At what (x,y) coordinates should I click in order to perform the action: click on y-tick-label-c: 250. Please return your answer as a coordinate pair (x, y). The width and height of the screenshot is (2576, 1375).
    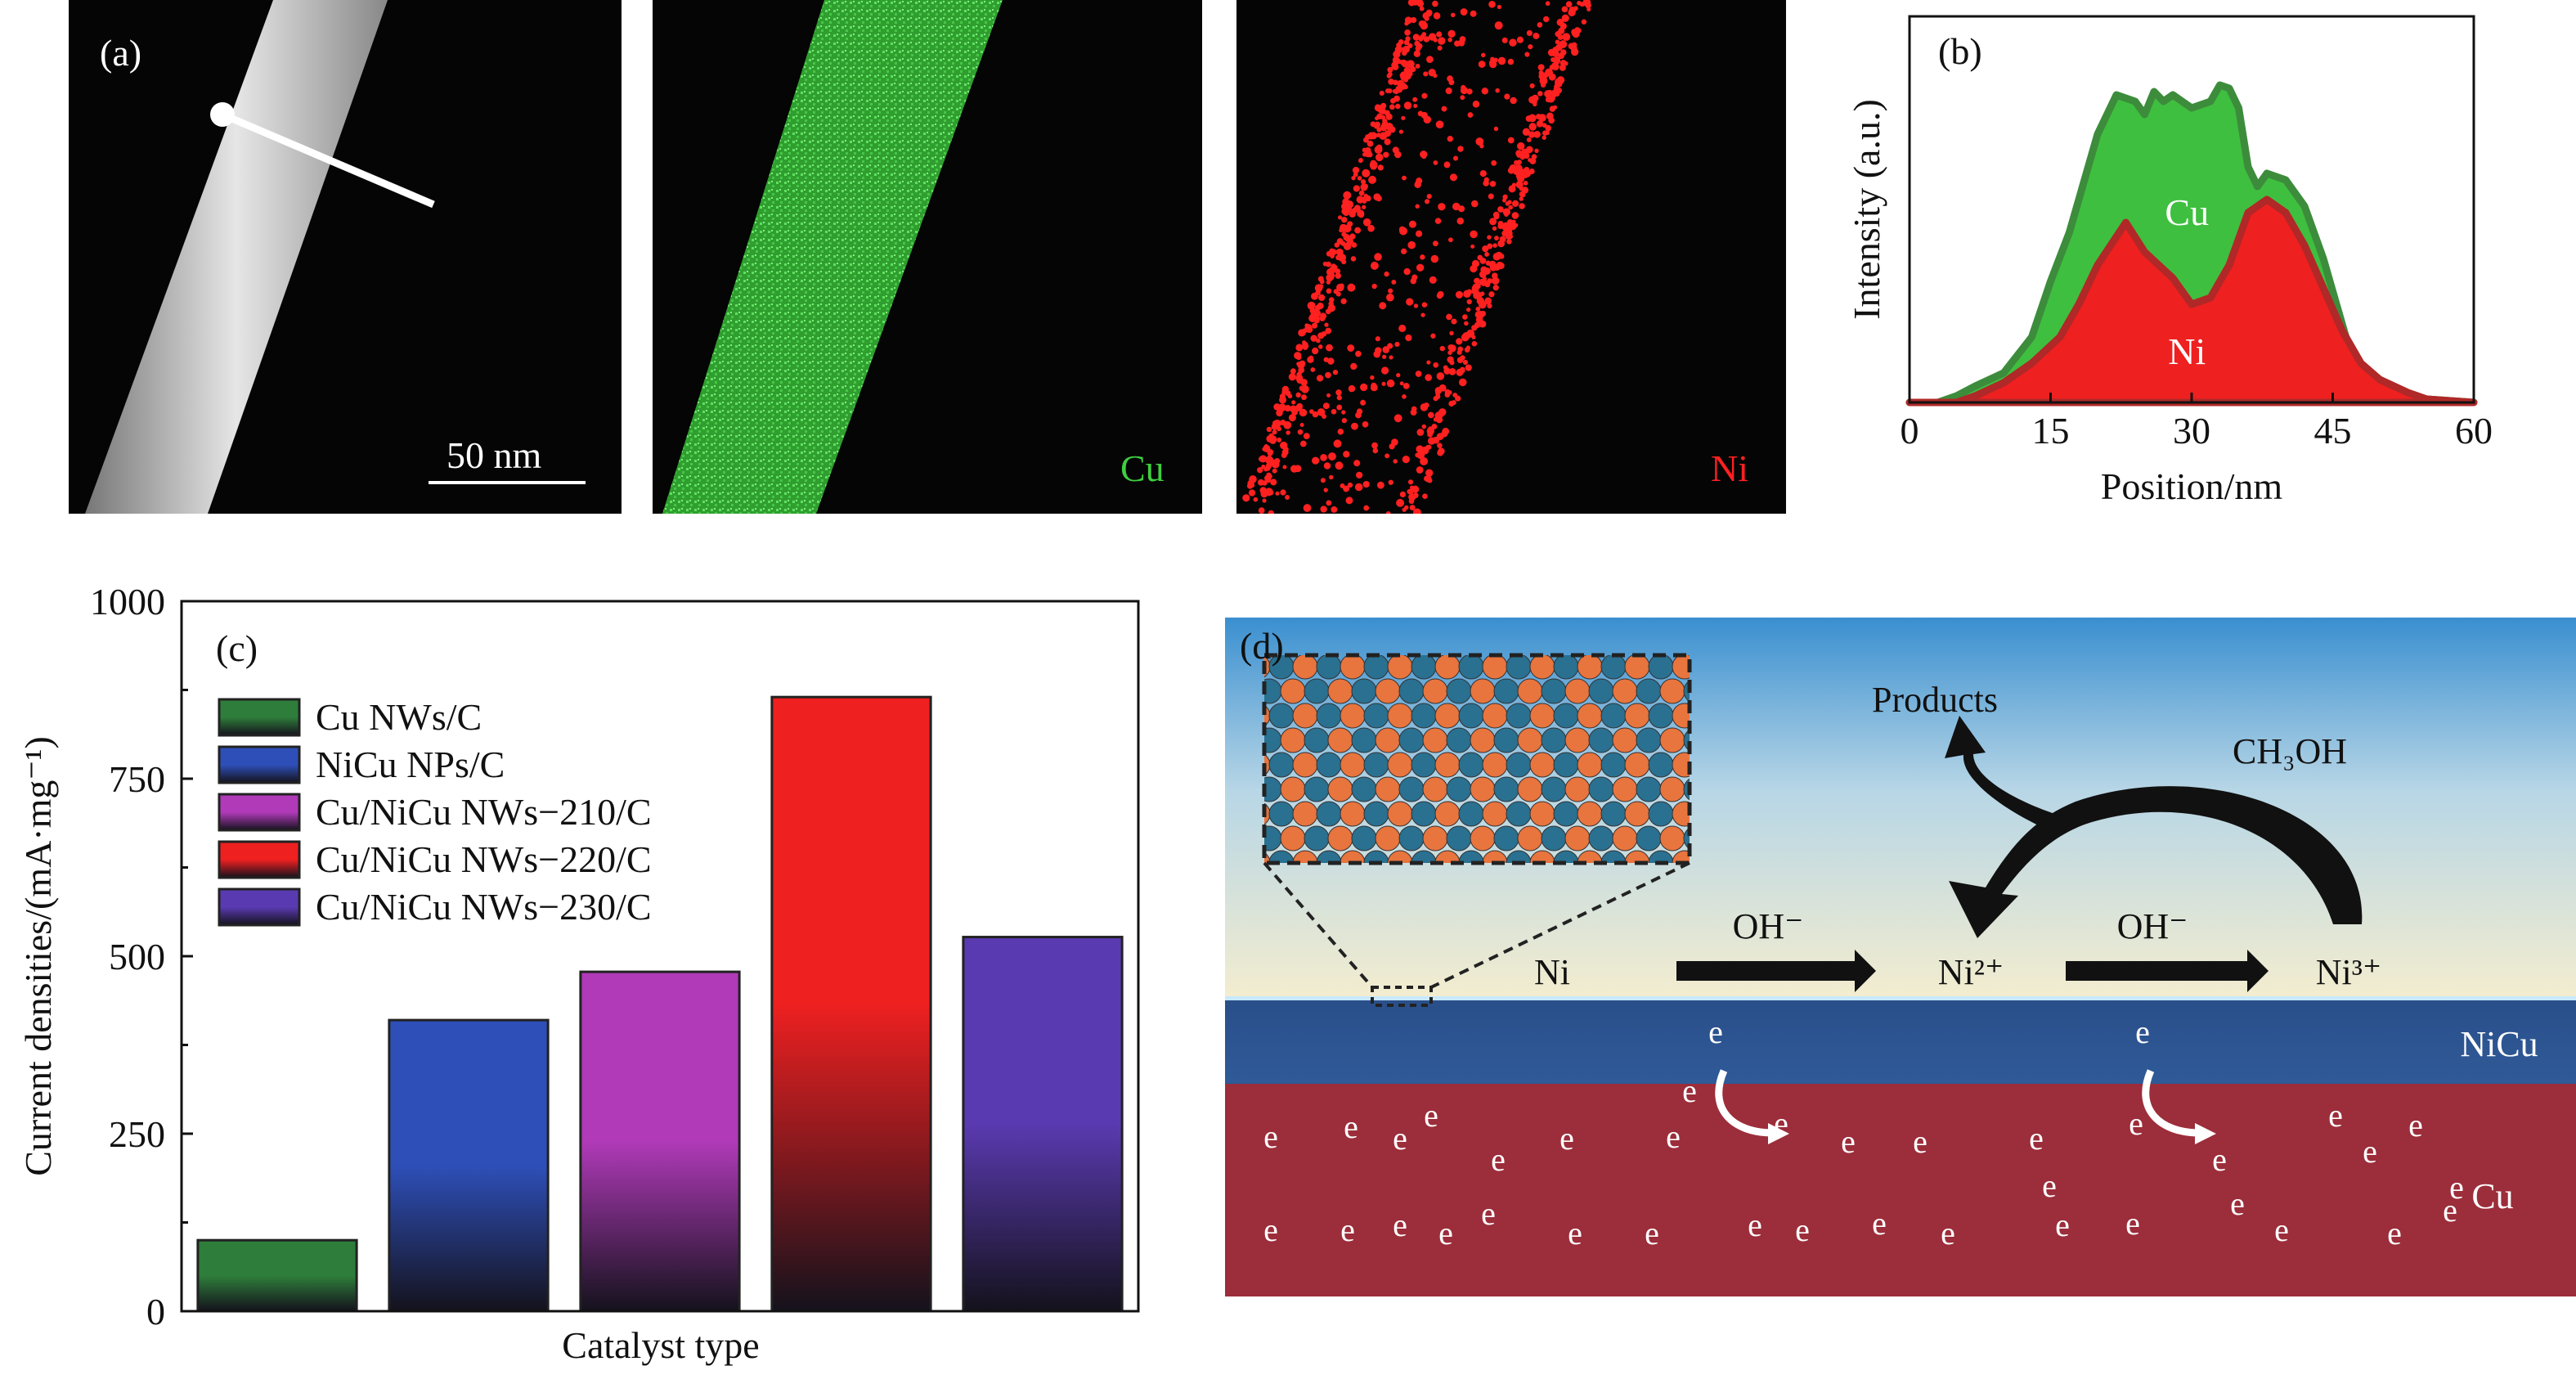
    Looking at the image, I should click on (137, 1134).